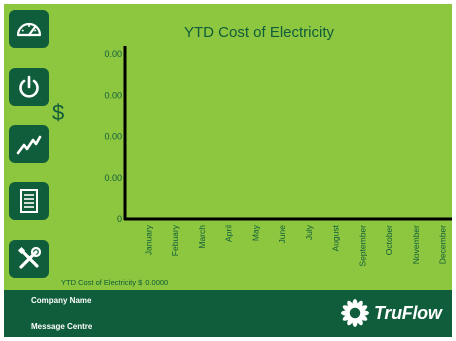 The image size is (456, 341). I want to click on tools-icon, so click(29, 257).